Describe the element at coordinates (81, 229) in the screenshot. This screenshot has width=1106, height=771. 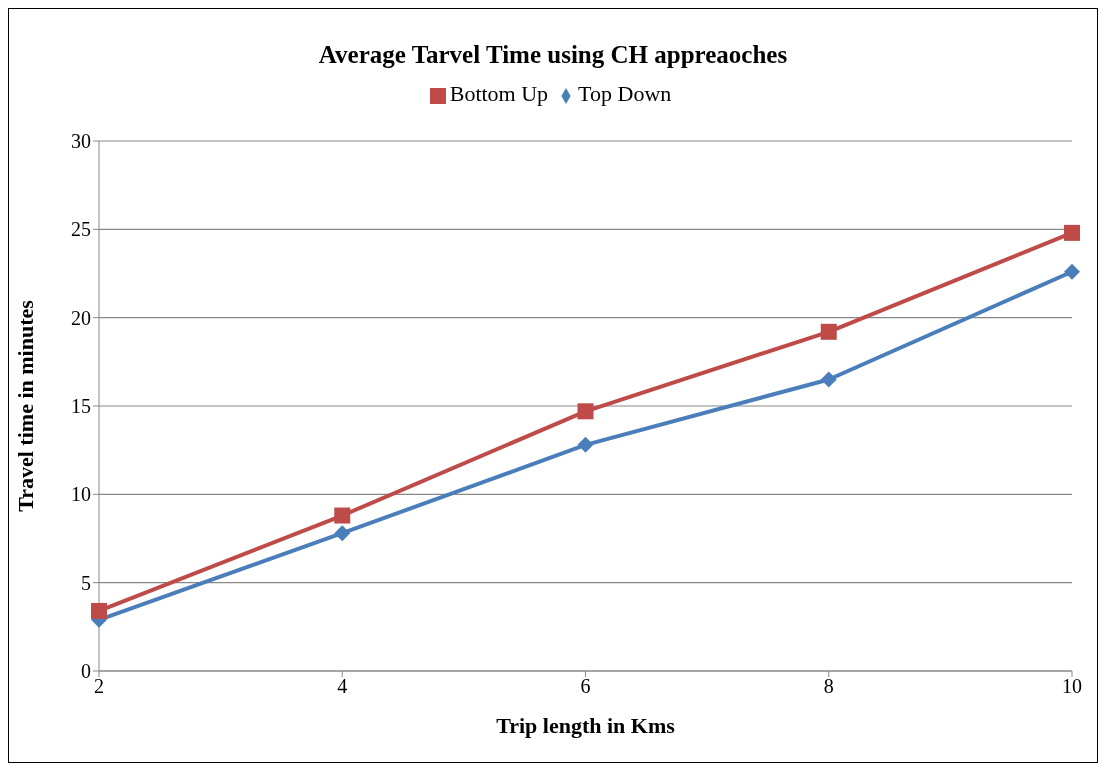
I see `y-tick-label: 25` at that location.